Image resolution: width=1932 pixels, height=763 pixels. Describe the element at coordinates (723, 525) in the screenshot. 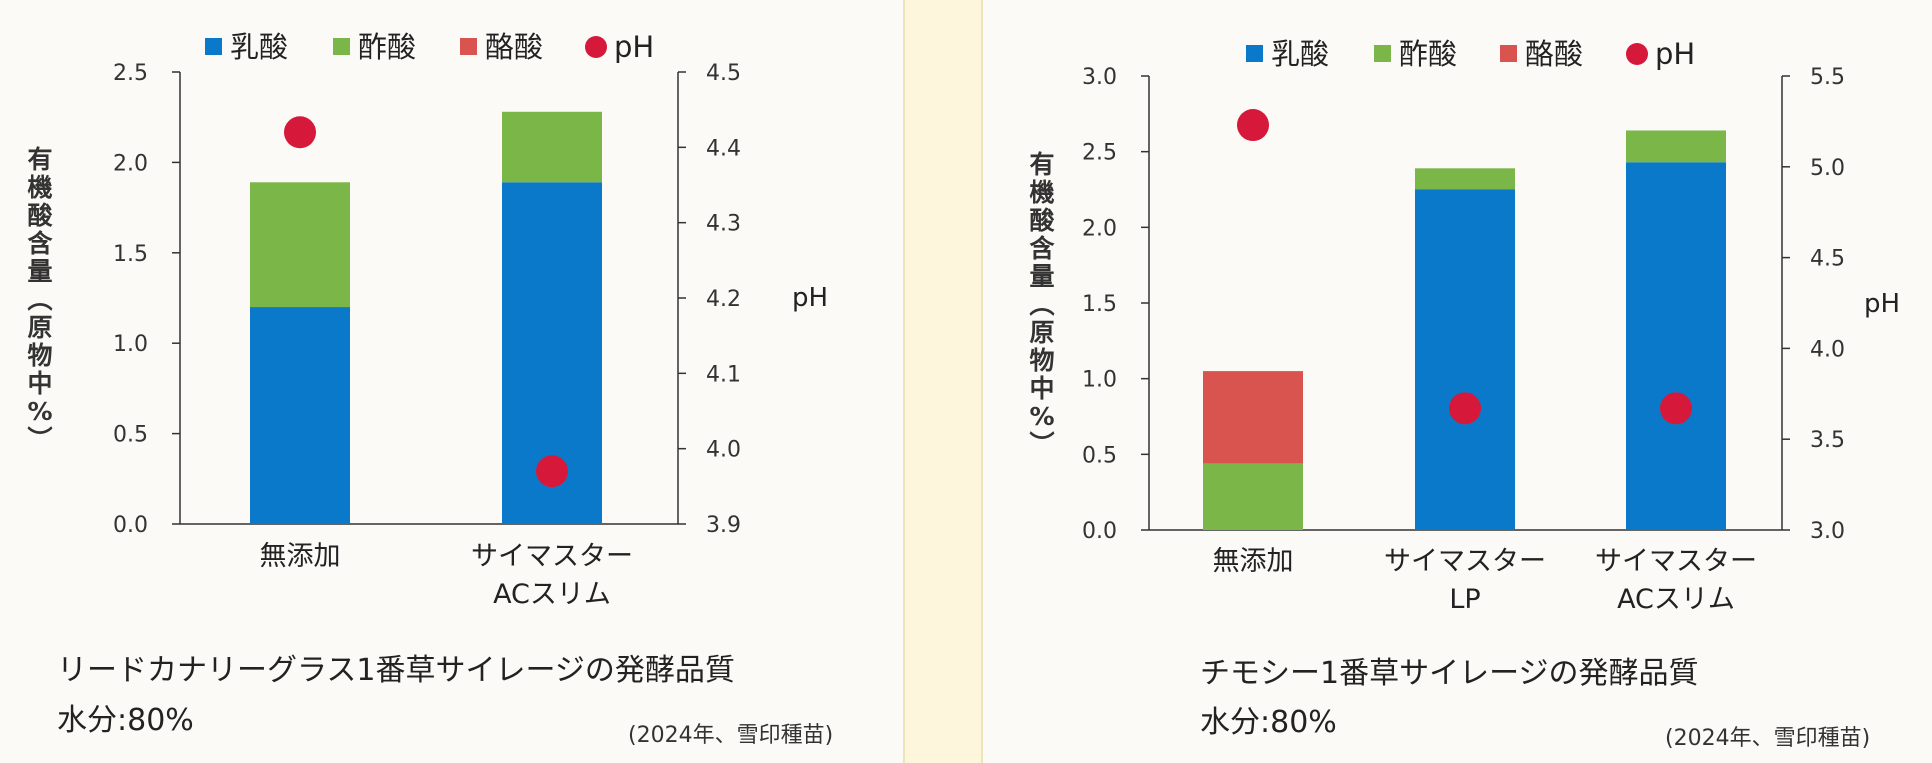

I see `y2-tick-label: 3.9` at that location.